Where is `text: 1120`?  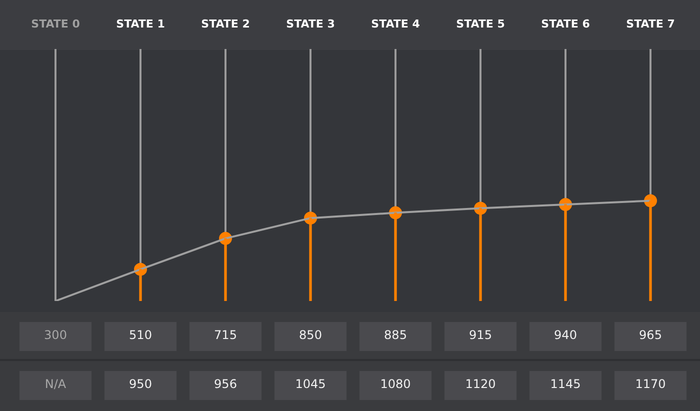 text: 1120 is located at coordinates (480, 384).